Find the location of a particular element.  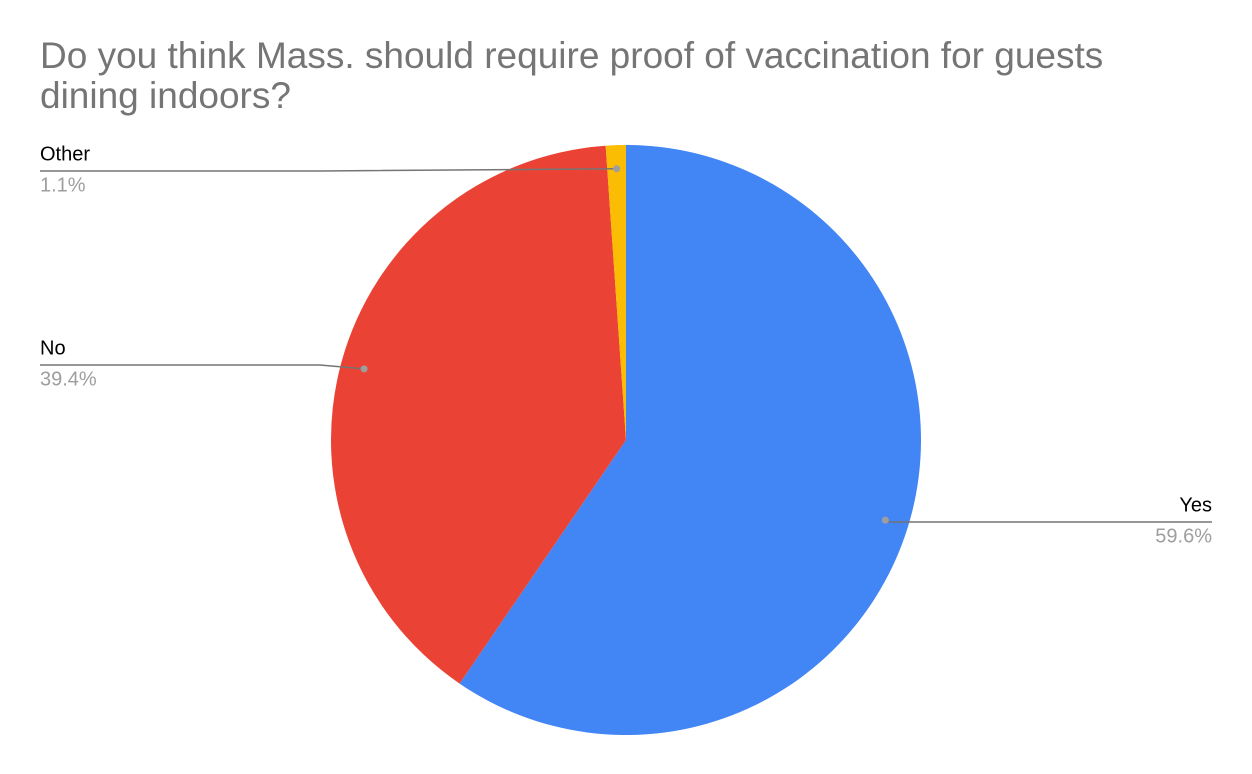

slice-label: Other is located at coordinates (65, 154).